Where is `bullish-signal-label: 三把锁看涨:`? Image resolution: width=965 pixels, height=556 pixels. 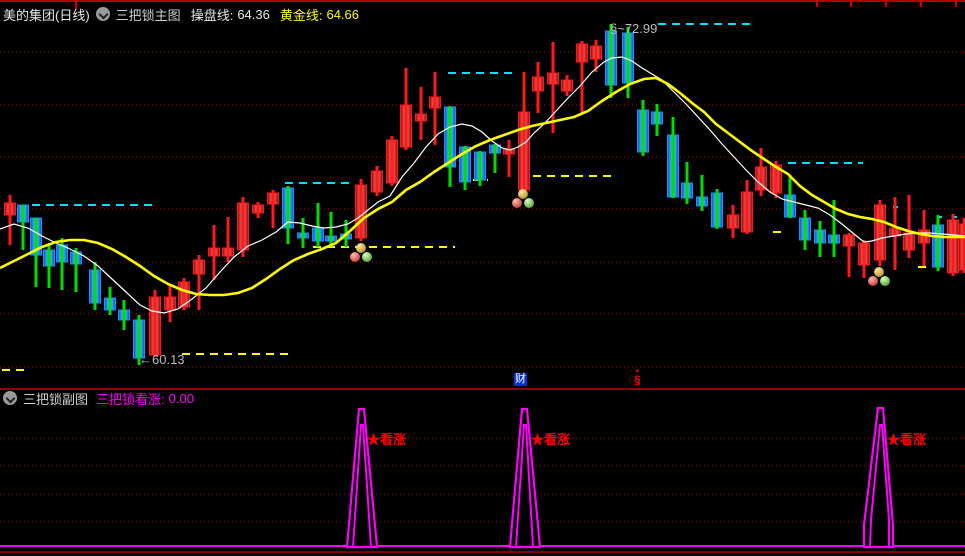
bullish-signal-label: 三把锁看涨: is located at coordinates (130, 399).